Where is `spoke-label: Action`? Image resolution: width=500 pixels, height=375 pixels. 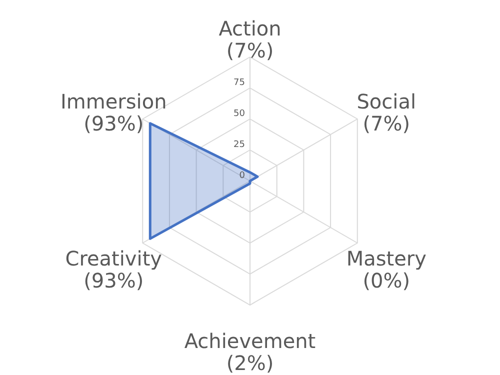
spoke-label: Action is located at coordinates (250, 28).